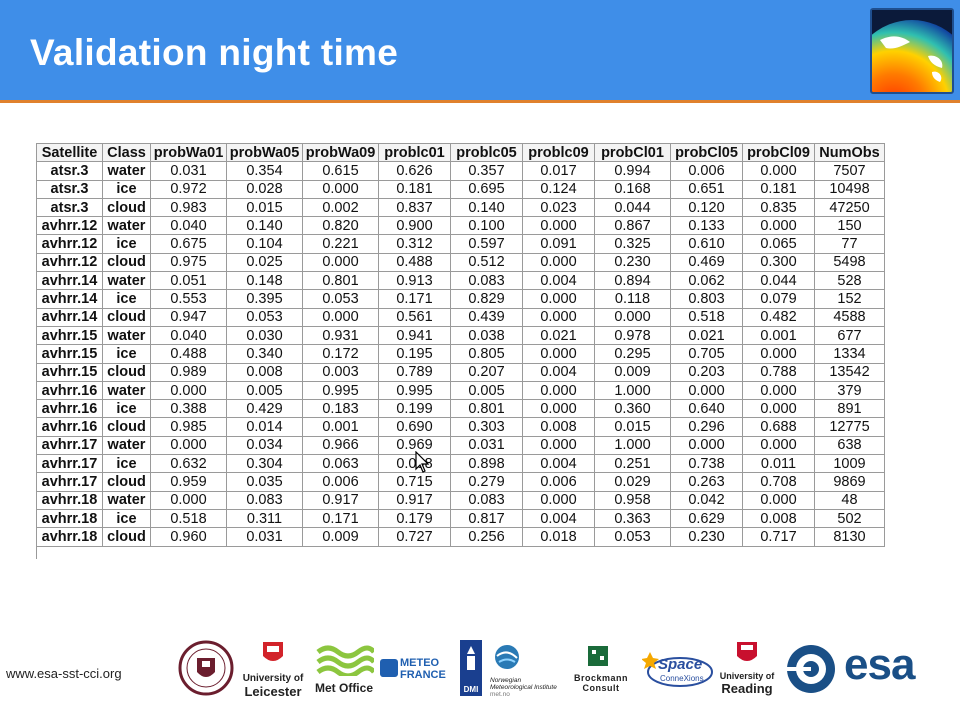 The image size is (960, 720). What do you see at coordinates (264, 281) in the screenshot?
I see `probability-cell: 0.148` at bounding box center [264, 281].